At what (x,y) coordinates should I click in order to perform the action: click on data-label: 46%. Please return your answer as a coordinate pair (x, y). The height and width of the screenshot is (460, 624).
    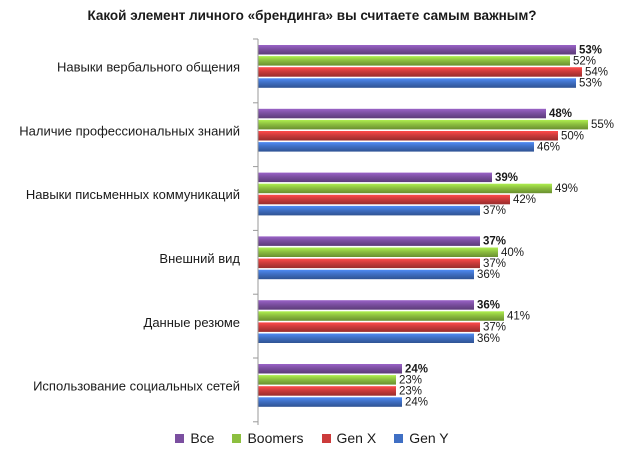
    Looking at the image, I should click on (548, 147).